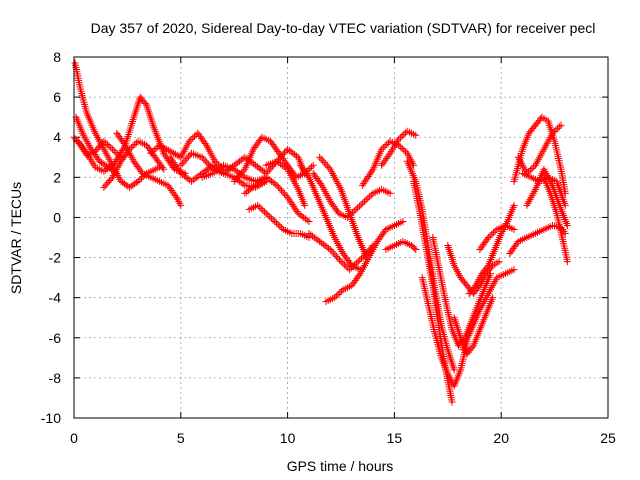 The image size is (640, 480). Describe the element at coordinates (55, 298) in the screenshot. I see `y-tick-label: -4` at that location.